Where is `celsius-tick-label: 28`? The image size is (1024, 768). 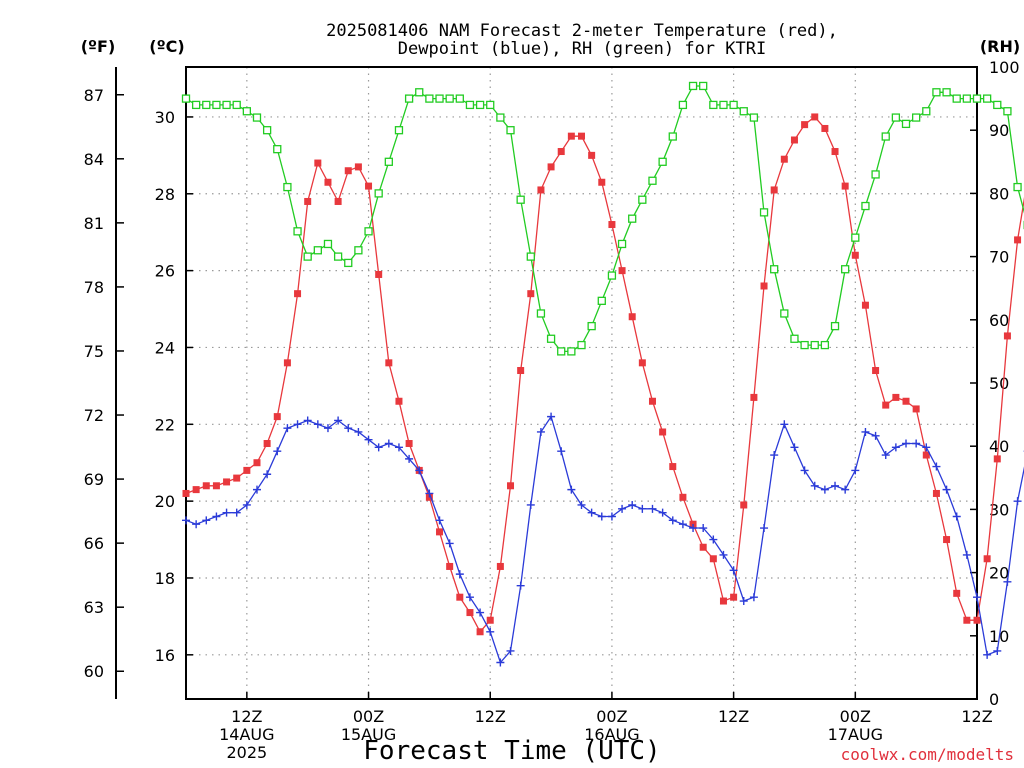
celsius-tick-label: 28 is located at coordinates (165, 194).